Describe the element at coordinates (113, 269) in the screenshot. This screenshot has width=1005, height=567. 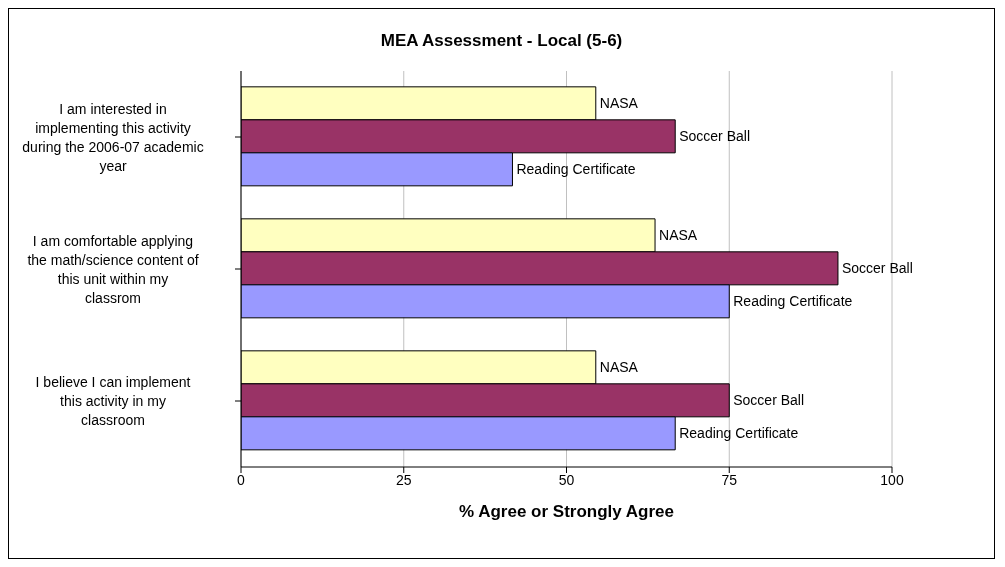
I see `y-tick-label: I am comfortable applying the math/science content of this unit within my classrom` at that location.